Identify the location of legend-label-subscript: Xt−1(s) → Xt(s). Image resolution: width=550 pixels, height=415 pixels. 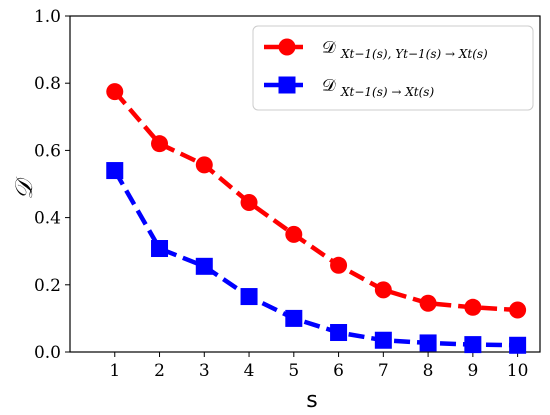
(387, 92).